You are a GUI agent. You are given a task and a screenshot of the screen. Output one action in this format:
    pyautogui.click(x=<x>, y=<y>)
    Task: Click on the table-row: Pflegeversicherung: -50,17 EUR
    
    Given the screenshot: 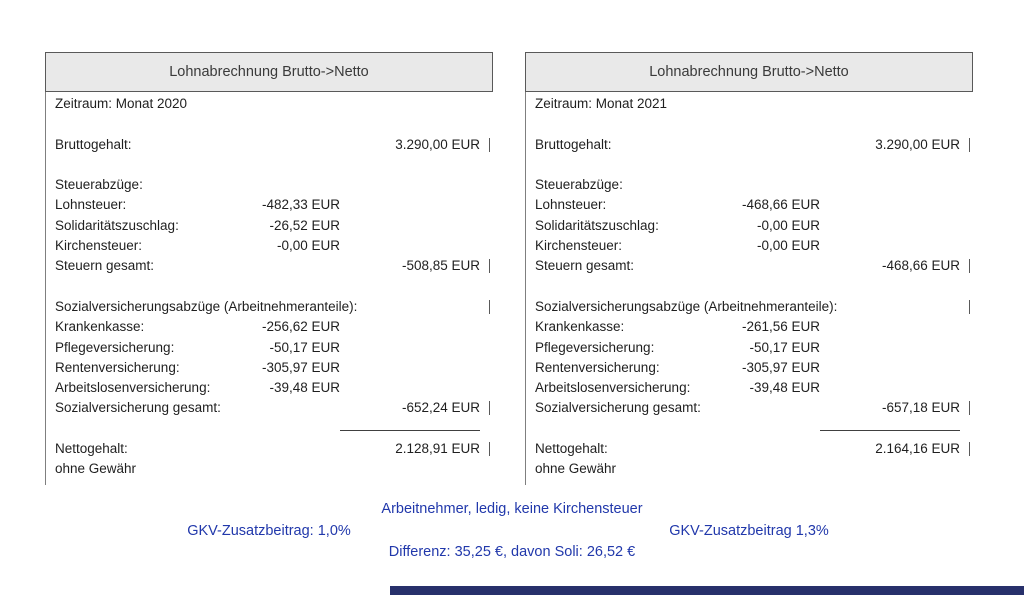 What is the action you would take?
    pyautogui.click(x=749, y=348)
    